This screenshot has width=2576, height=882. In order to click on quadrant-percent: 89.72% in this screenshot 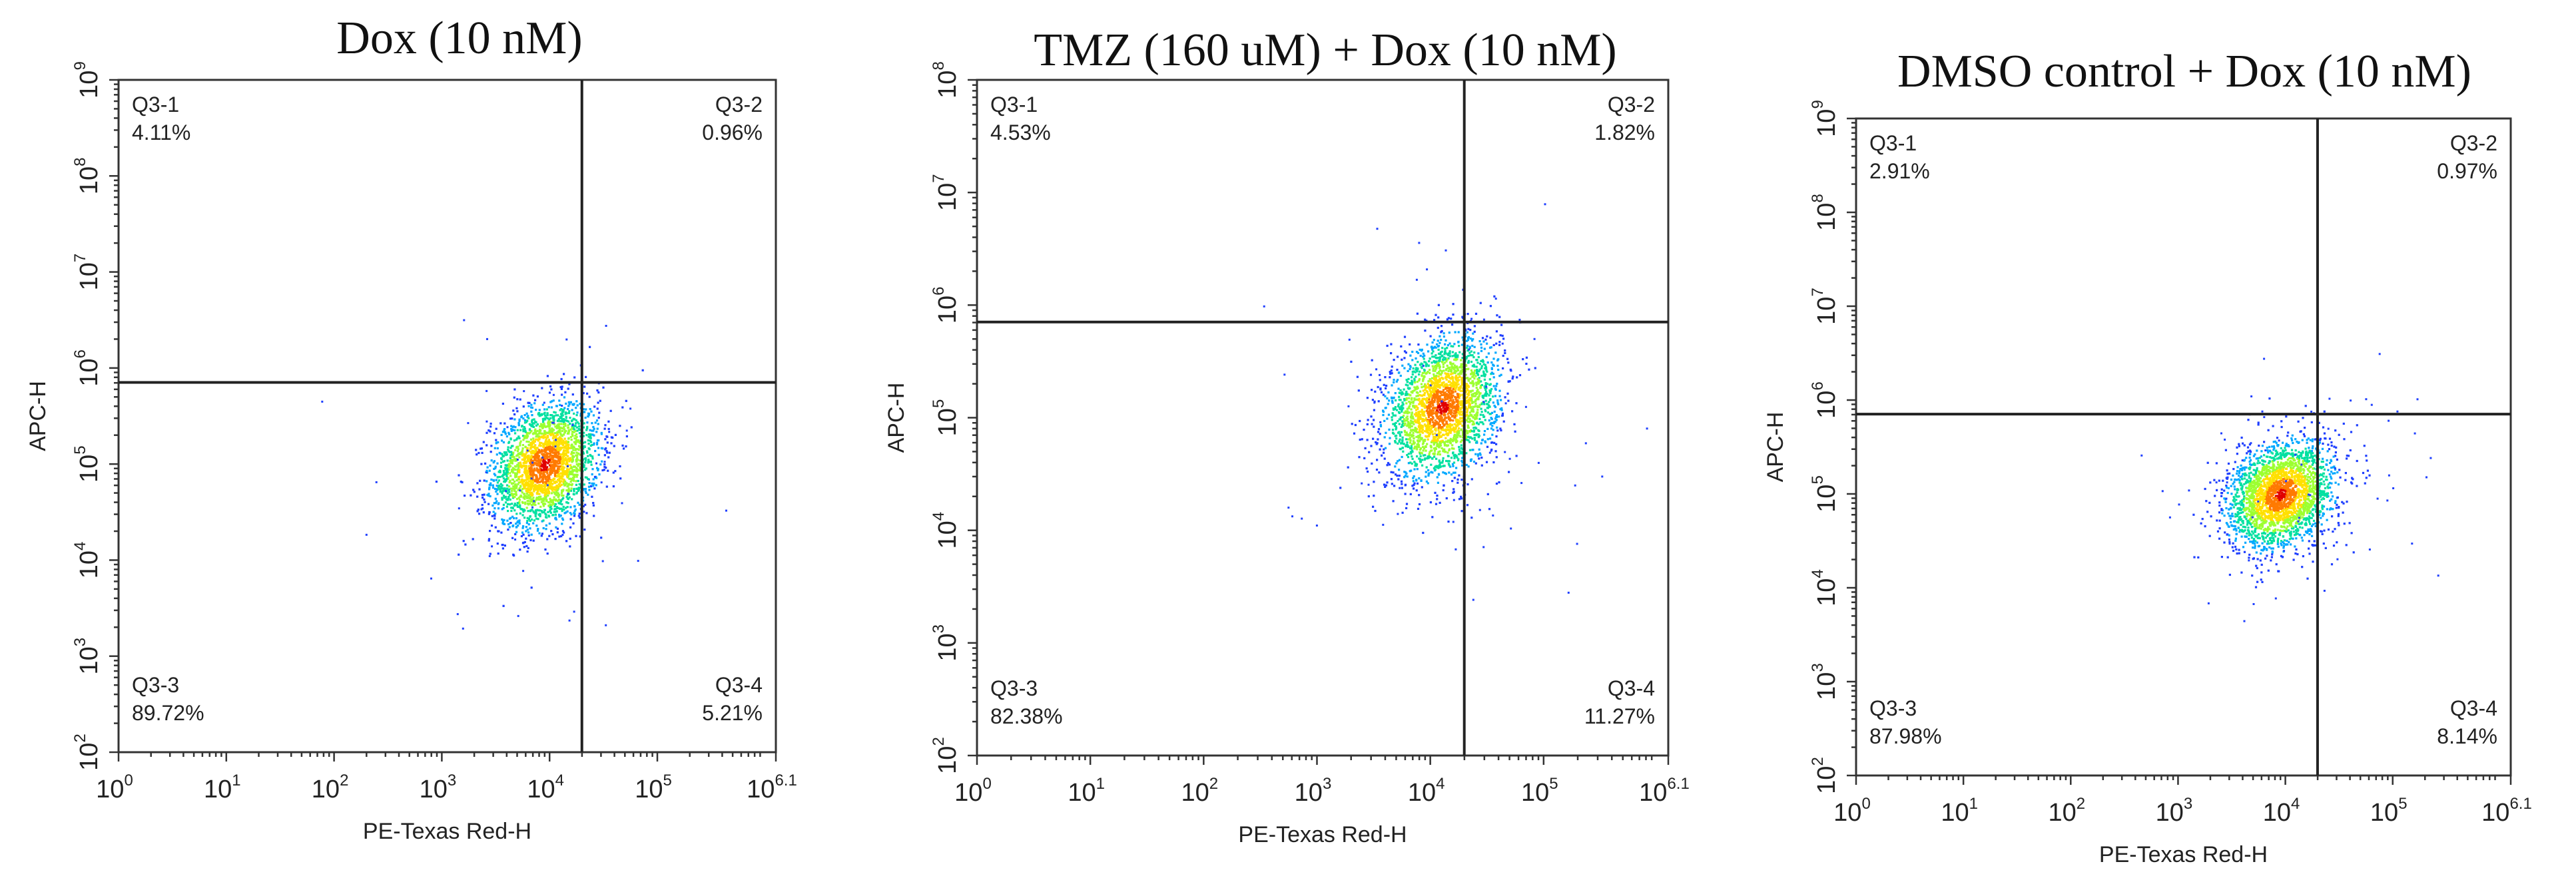, I will do `click(168, 713)`.